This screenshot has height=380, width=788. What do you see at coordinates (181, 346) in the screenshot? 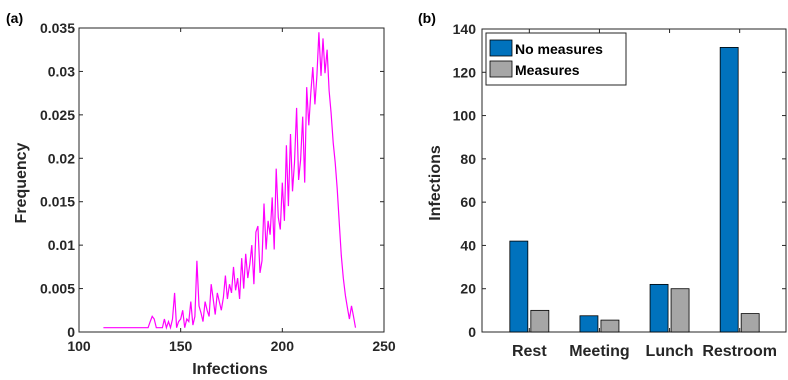
I see `x-tick-label: 150` at bounding box center [181, 346].